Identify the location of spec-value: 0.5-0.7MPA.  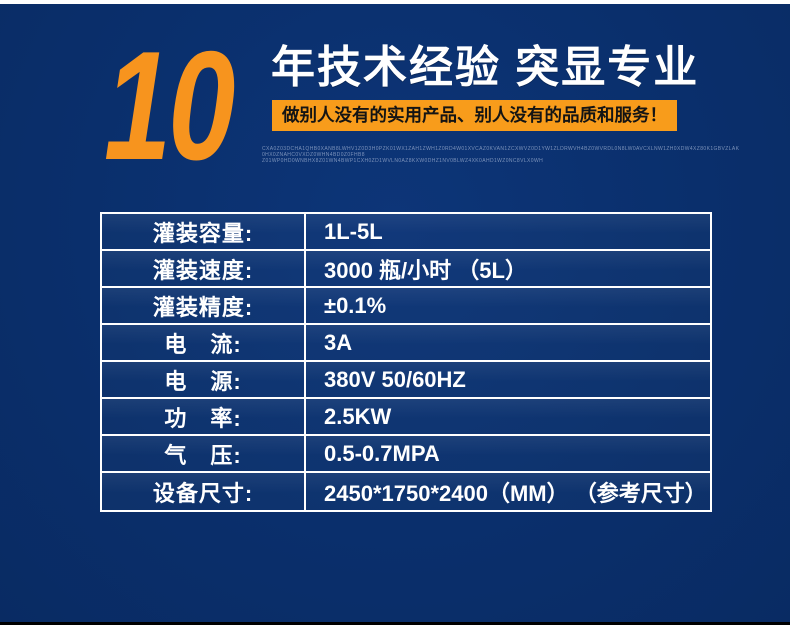
(382, 453).